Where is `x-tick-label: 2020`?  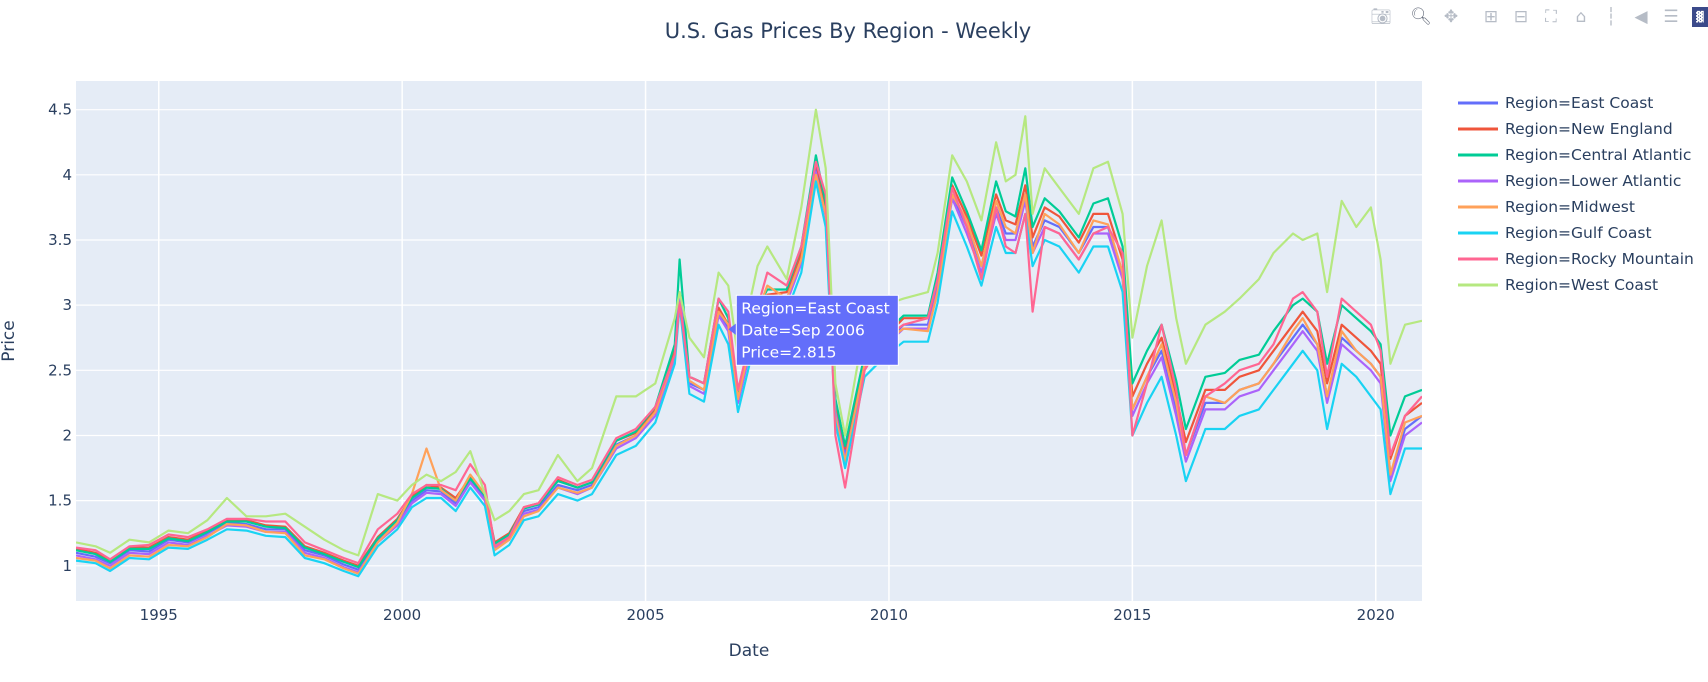 x-tick-label: 2020 is located at coordinates (1376, 615).